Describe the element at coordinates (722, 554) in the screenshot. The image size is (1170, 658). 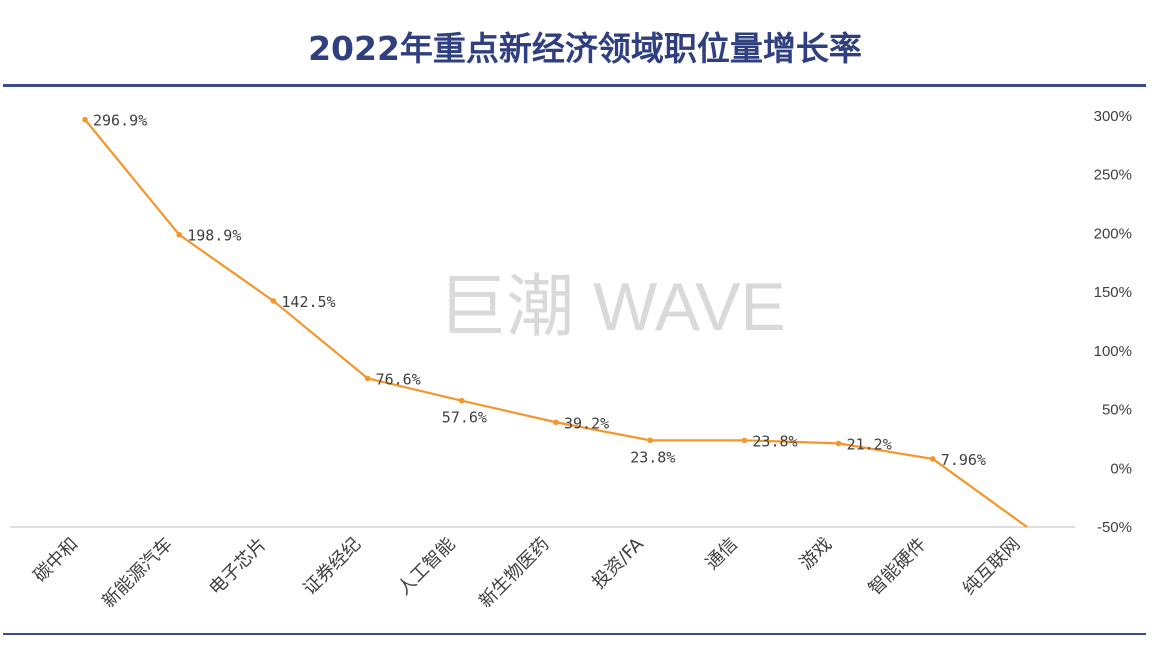
I see `x-tick-label: 通信` at that location.